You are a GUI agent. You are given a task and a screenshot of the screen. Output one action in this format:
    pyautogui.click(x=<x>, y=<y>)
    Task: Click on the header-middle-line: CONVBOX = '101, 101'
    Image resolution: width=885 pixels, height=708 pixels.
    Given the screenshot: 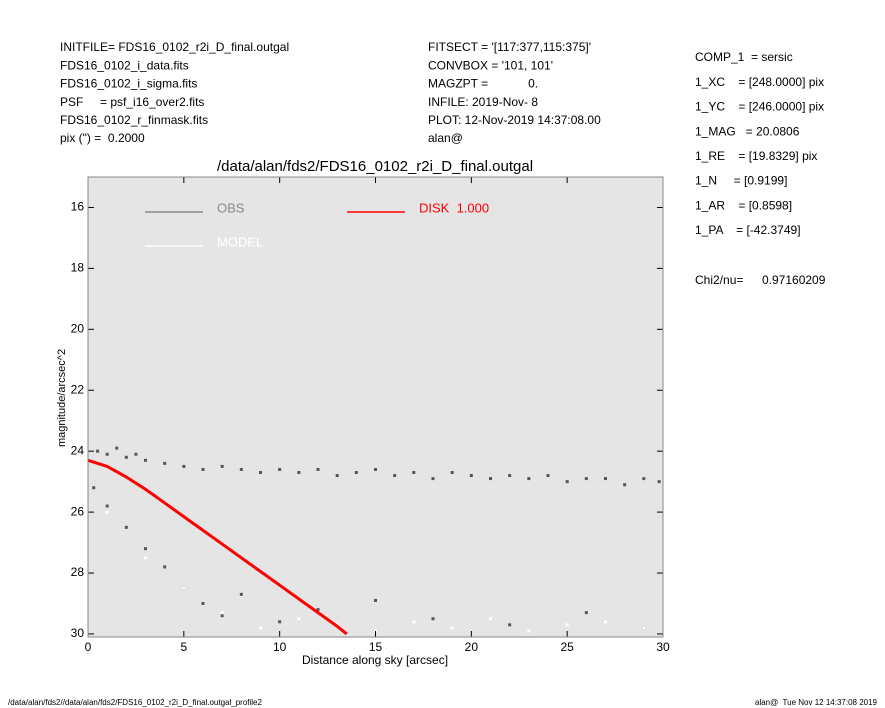 What is the action you would take?
    pyautogui.click(x=490, y=65)
    